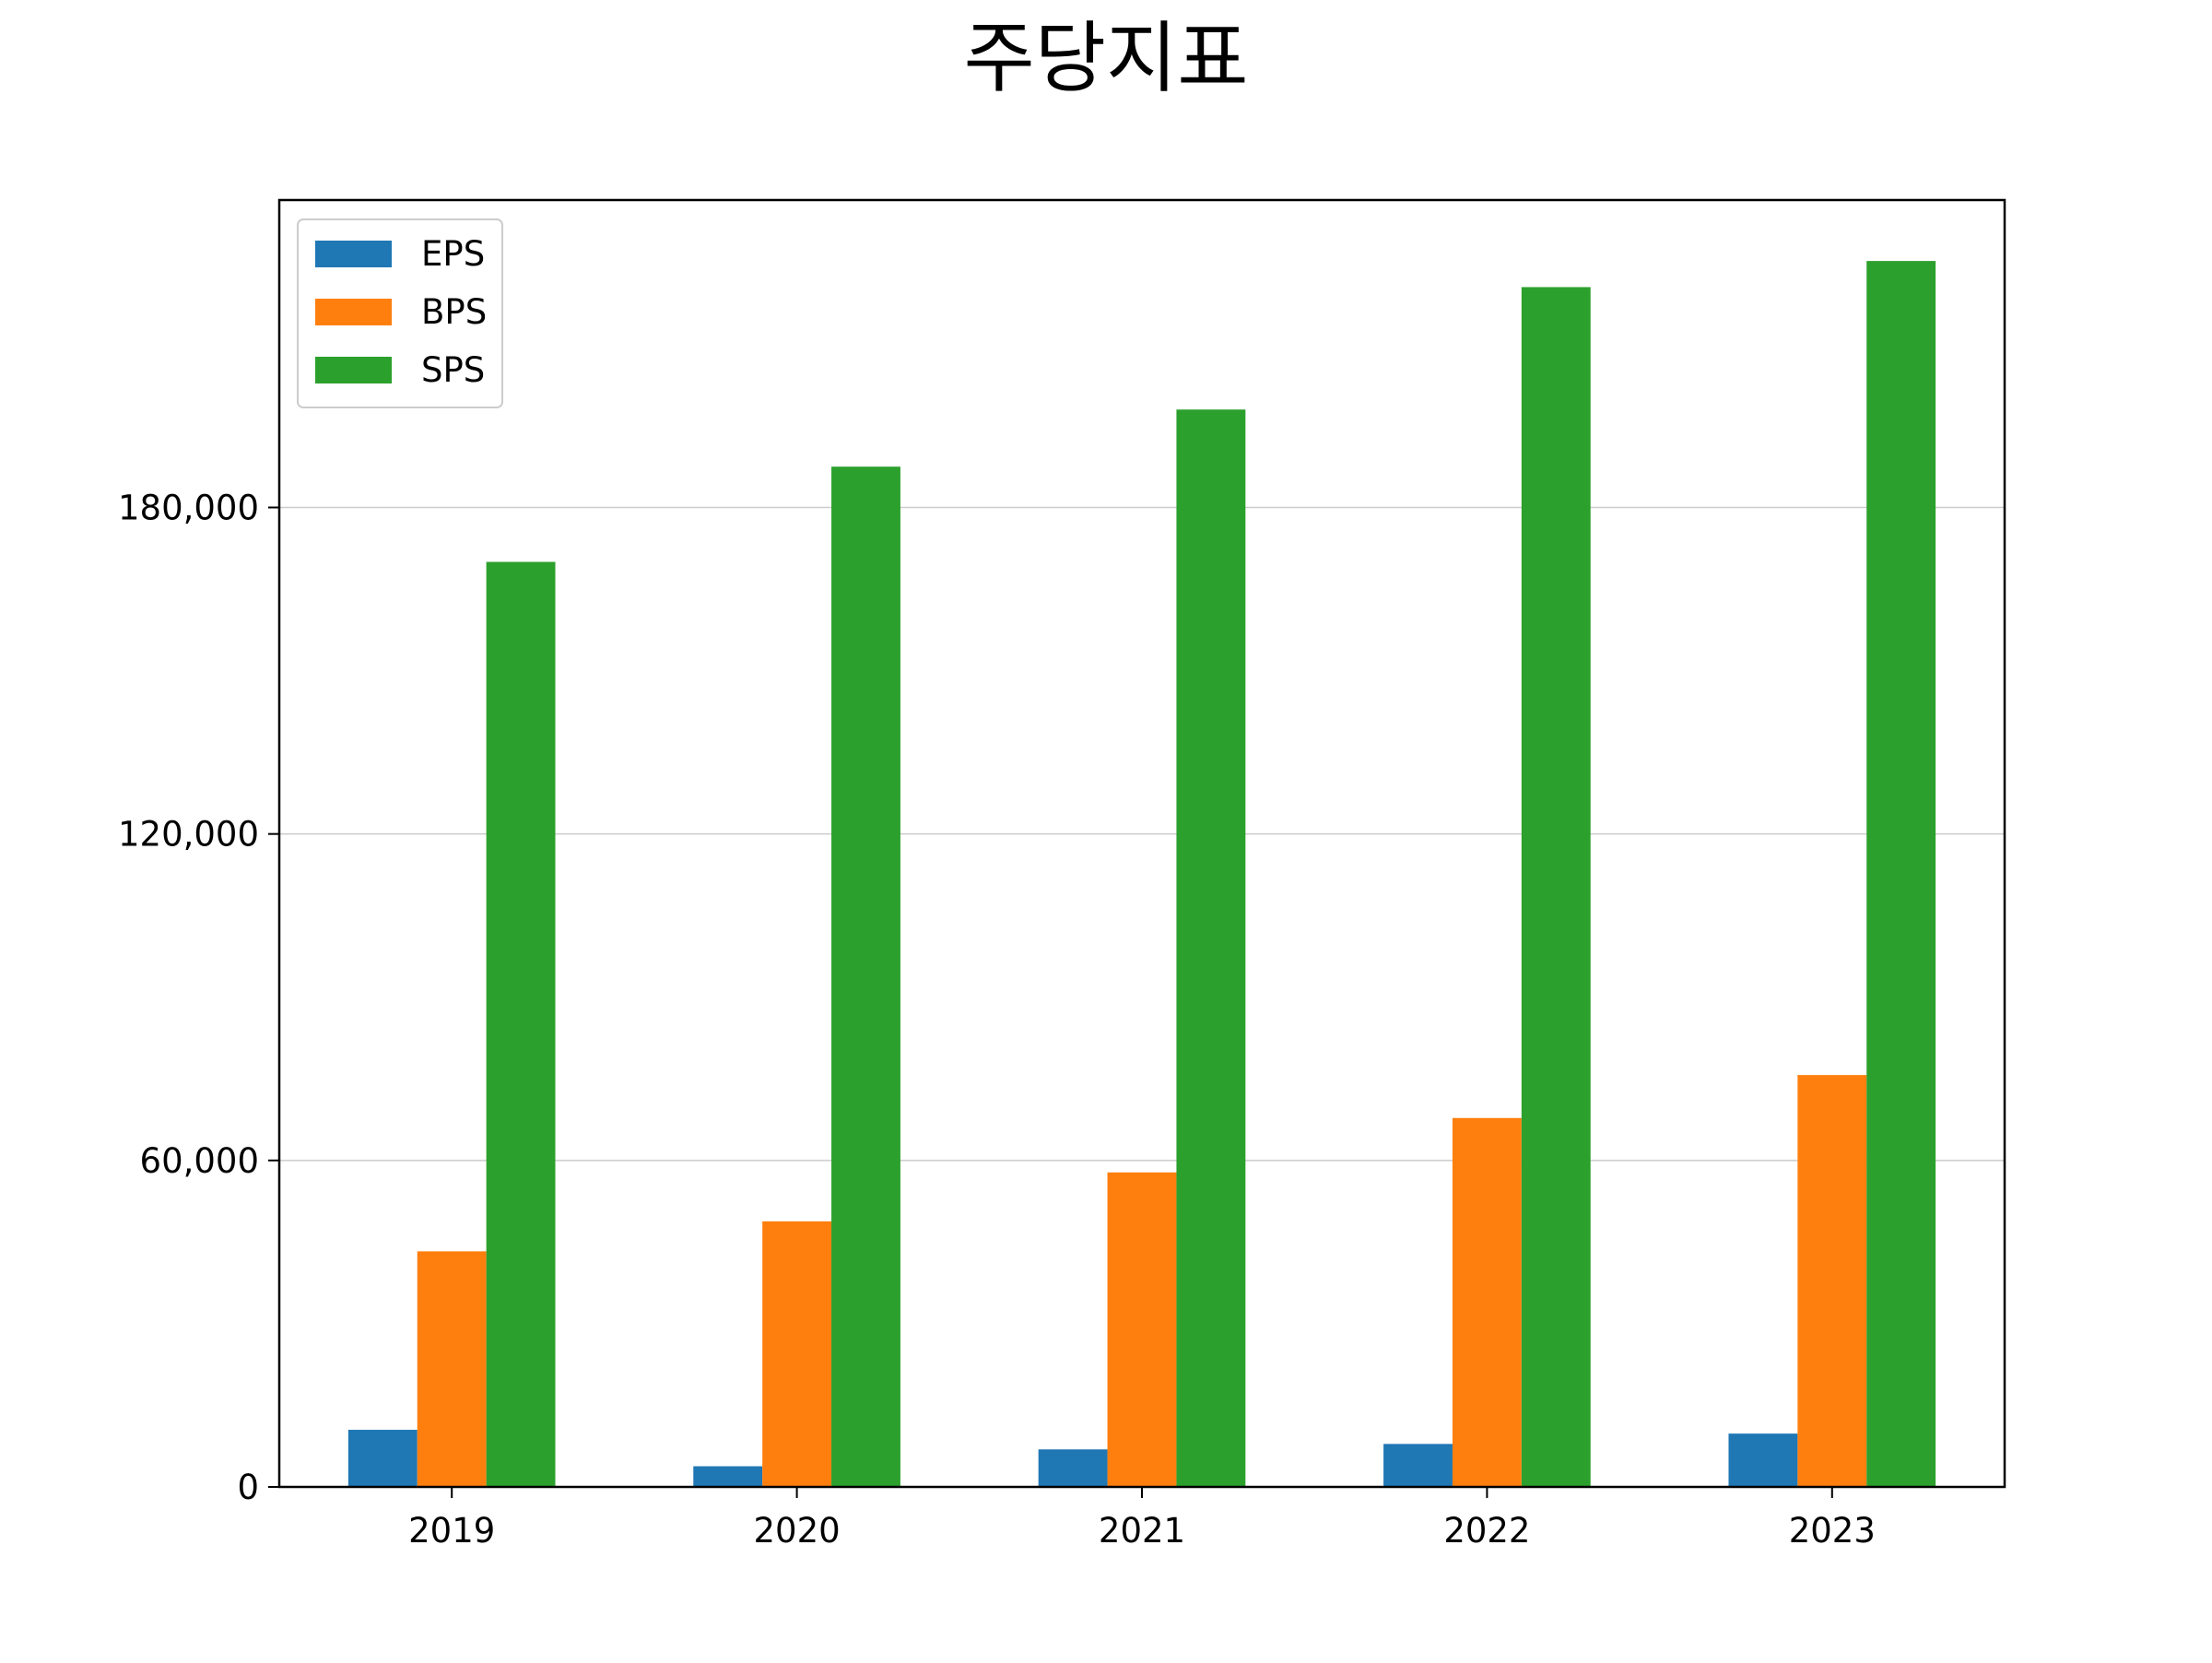  What do you see at coordinates (199, 1161) in the screenshot?
I see `y-tick-label: 60,000` at bounding box center [199, 1161].